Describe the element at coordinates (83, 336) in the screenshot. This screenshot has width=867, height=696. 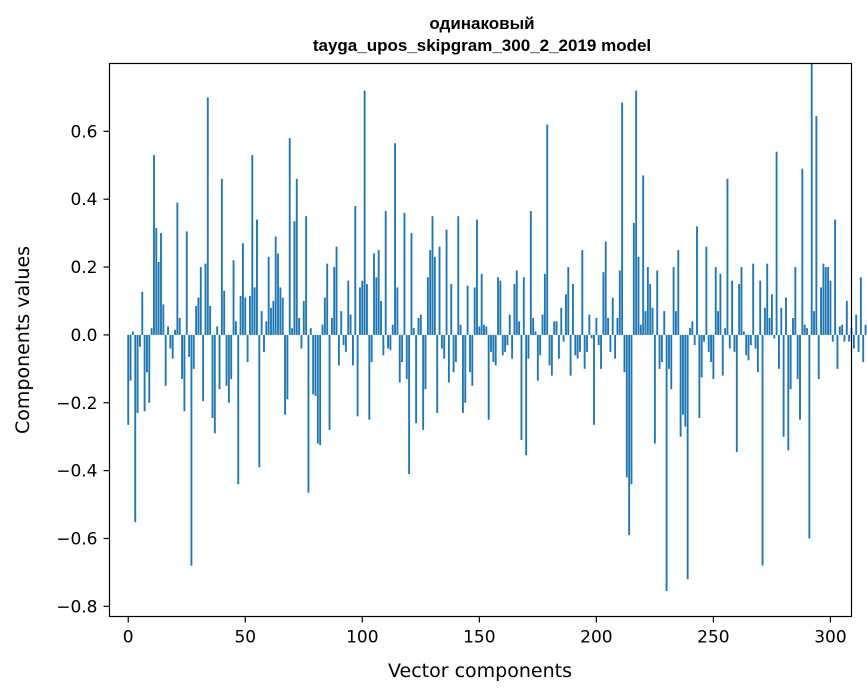
I see `y-tick-label: 0.0` at that location.